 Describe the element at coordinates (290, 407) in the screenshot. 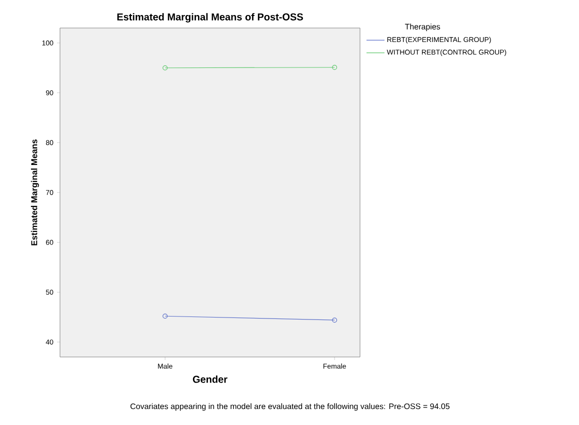

I see `text: Covariates appearing in the model are evaluated at the following values: Pre-OSS = 94.05` at that location.